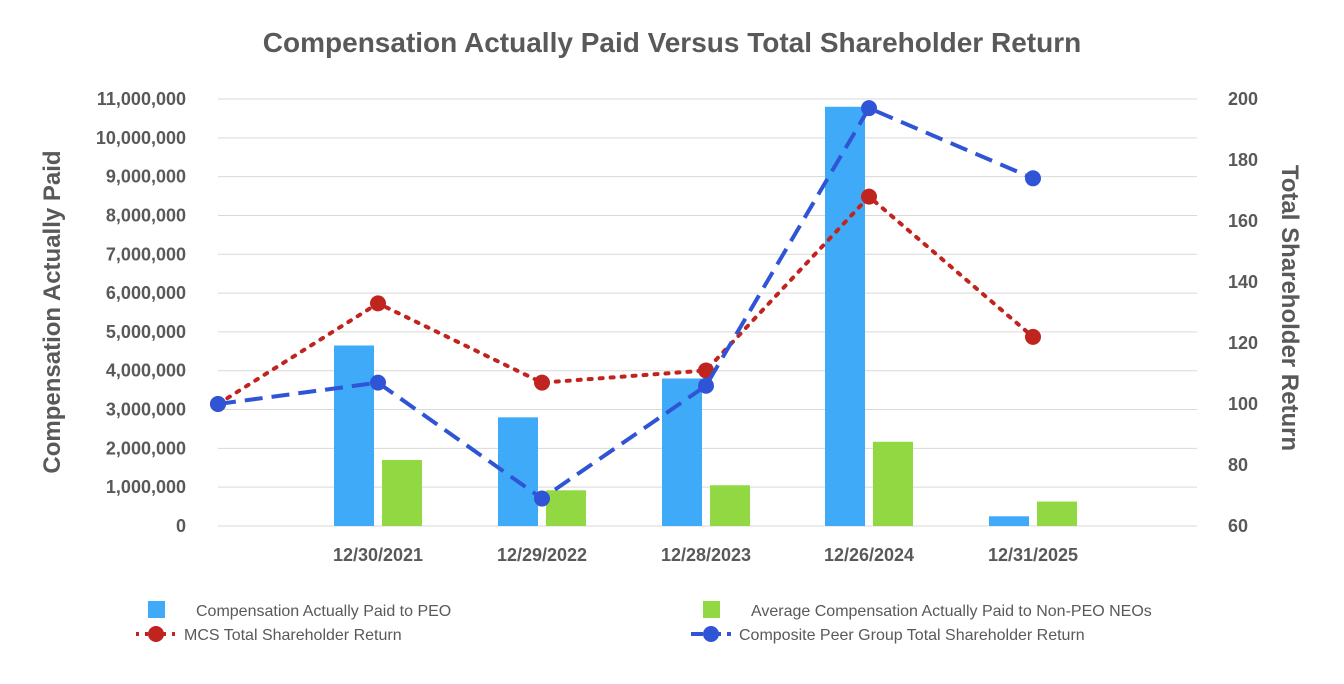 Image resolution: width=1344 pixels, height=684 pixels. Describe the element at coordinates (1289, 308) in the screenshot. I see `right-axis-title: Total Shareholder Return` at that location.